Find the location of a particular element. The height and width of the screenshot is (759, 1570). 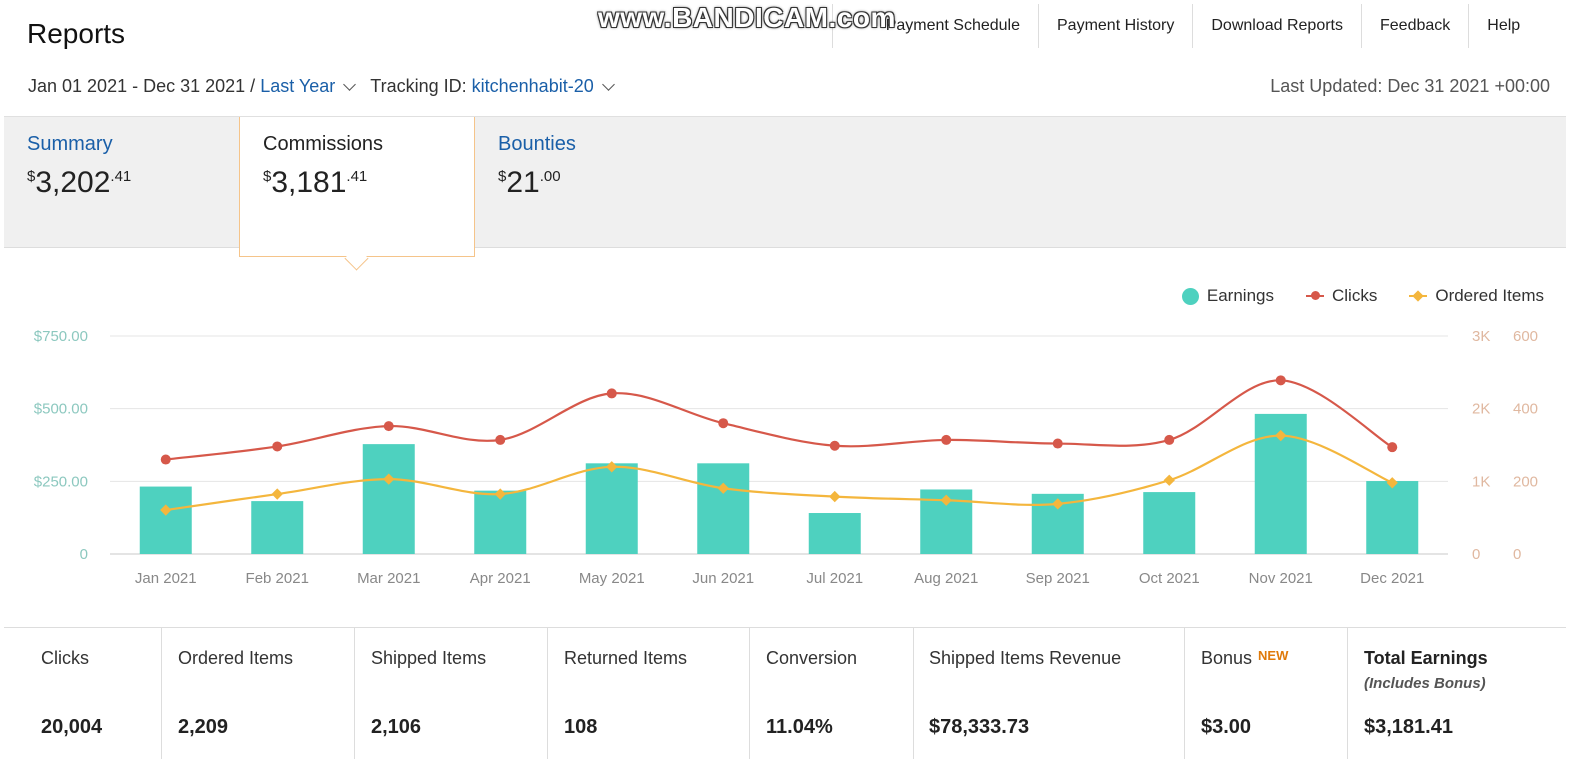

stat-value: 108 is located at coordinates (581, 727).